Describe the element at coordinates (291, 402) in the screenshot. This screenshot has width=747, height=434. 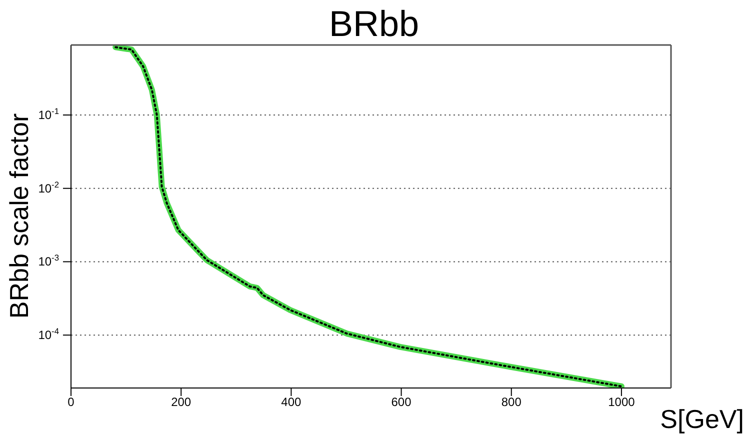
I see `x-tick-label: 400` at that location.